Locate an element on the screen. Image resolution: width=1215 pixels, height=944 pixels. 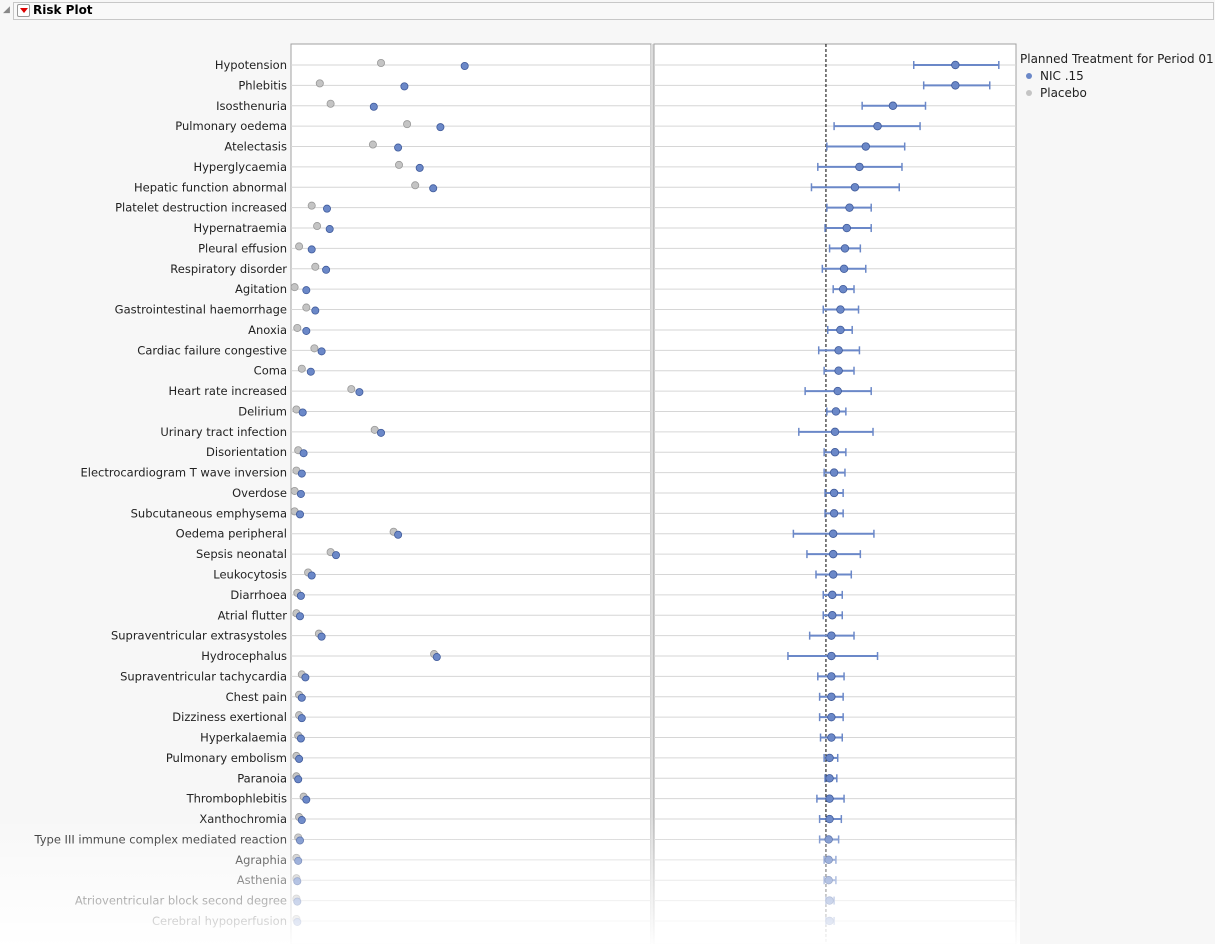
category-label: Atelectasis is located at coordinates (255, 147).